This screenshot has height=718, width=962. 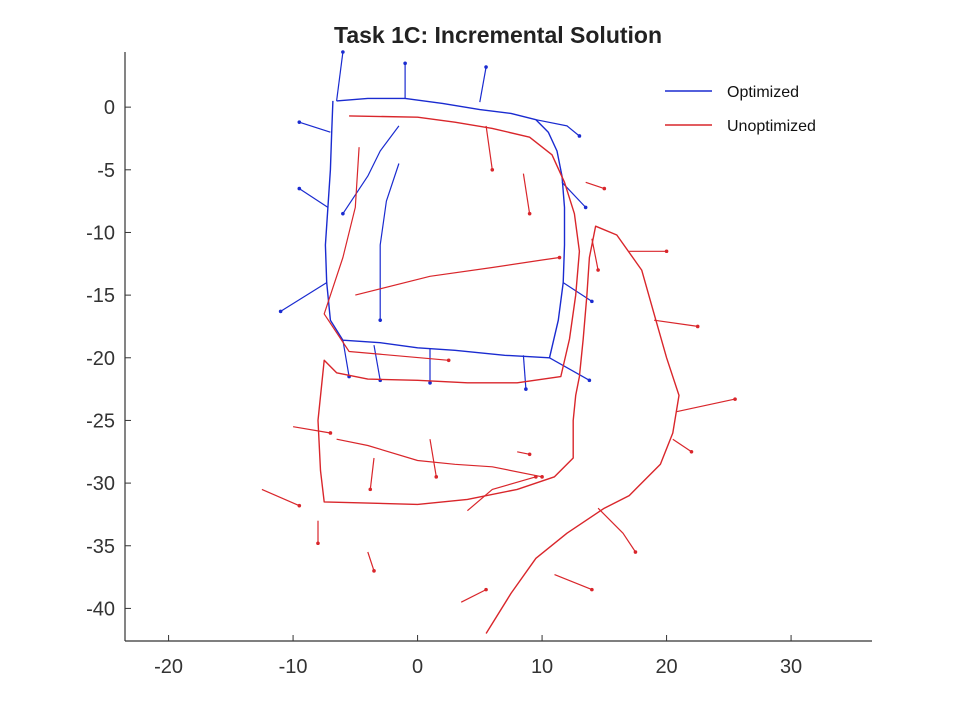 What do you see at coordinates (498, 35) in the screenshot?
I see `chart-title: Task 1C: Incremental Solution` at bounding box center [498, 35].